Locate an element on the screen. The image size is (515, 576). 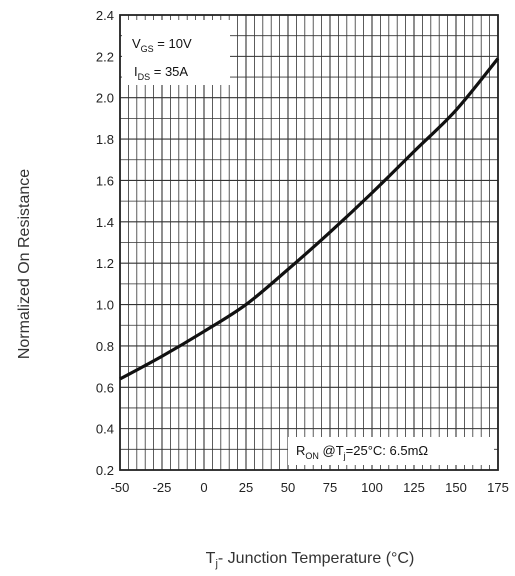
y-tick-label: 0.6 is located at coordinates (105, 387).